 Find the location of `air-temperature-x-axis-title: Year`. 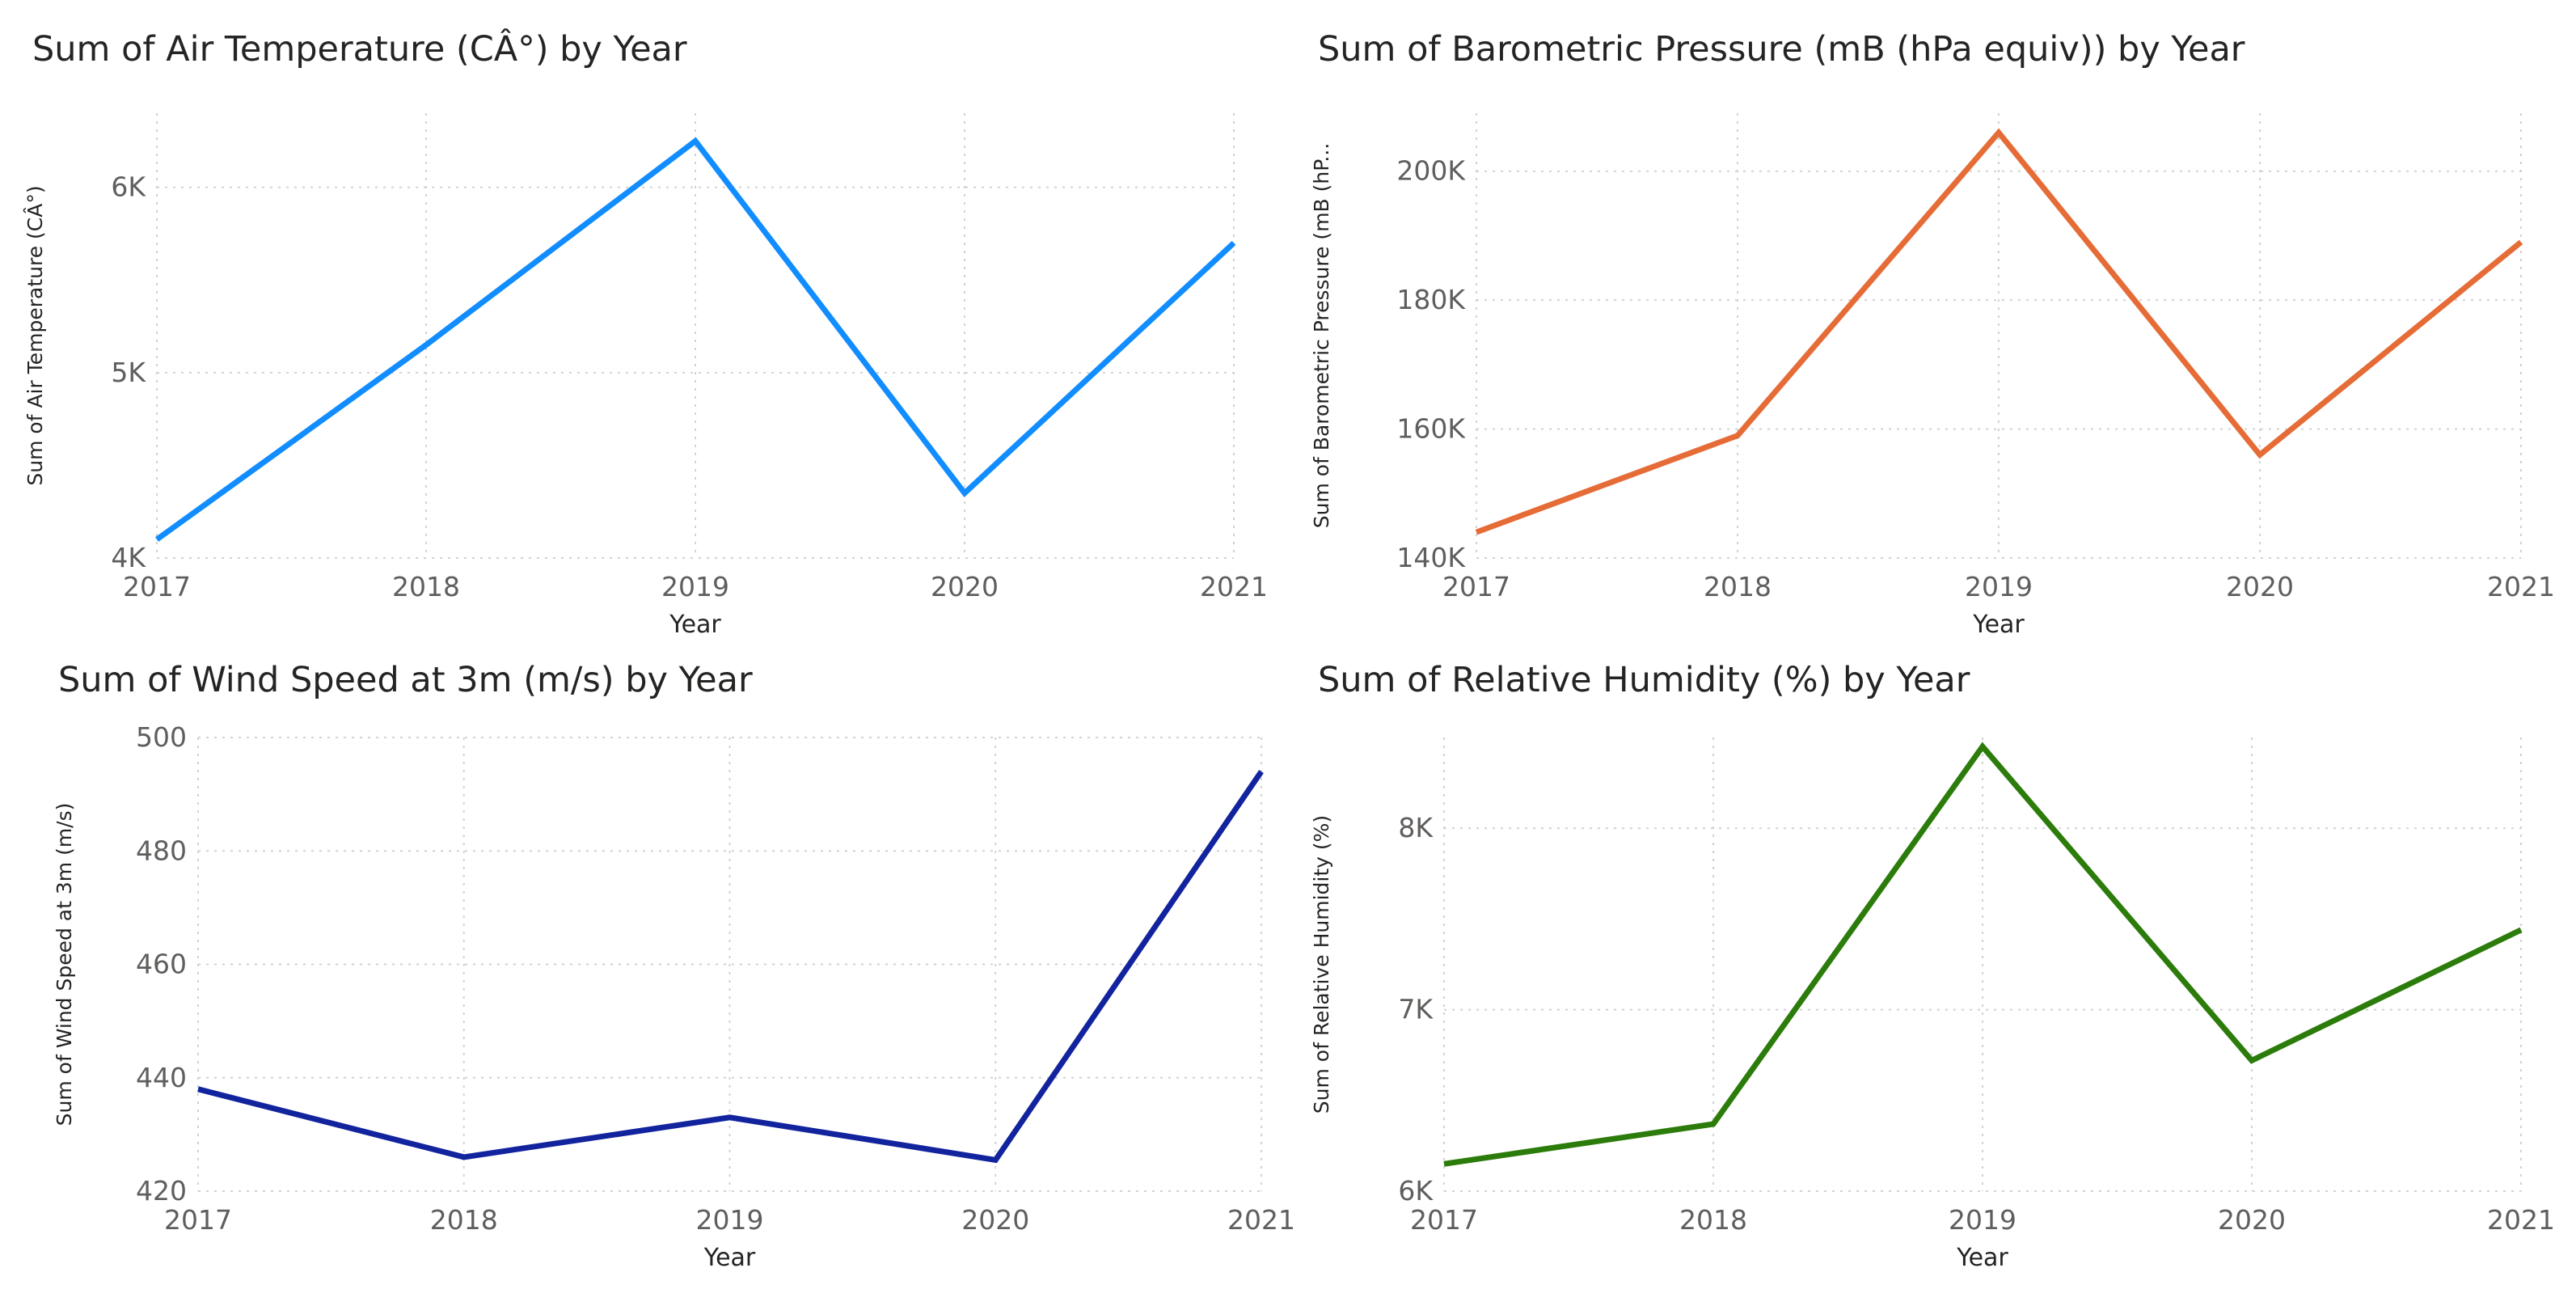

air-temperature-x-axis-title: Year is located at coordinates (695, 625).